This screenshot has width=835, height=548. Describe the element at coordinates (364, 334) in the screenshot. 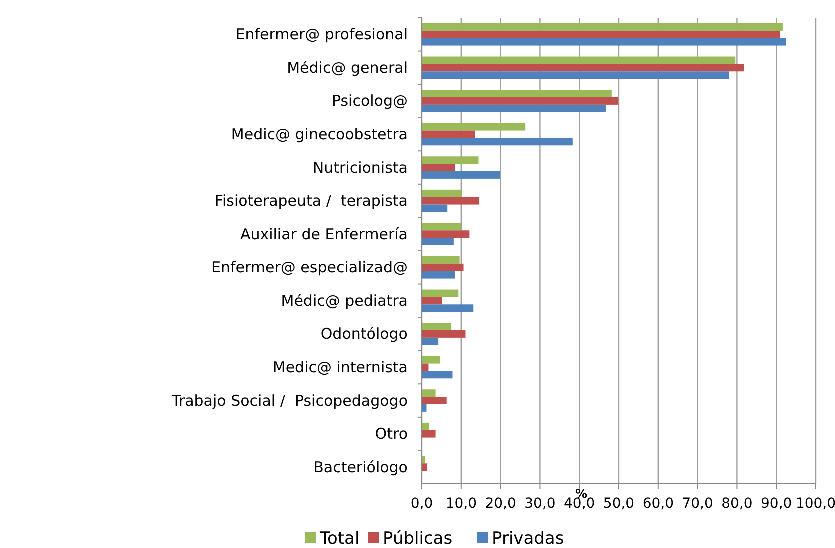

I see `y-tick-label: Odontólogo` at that location.